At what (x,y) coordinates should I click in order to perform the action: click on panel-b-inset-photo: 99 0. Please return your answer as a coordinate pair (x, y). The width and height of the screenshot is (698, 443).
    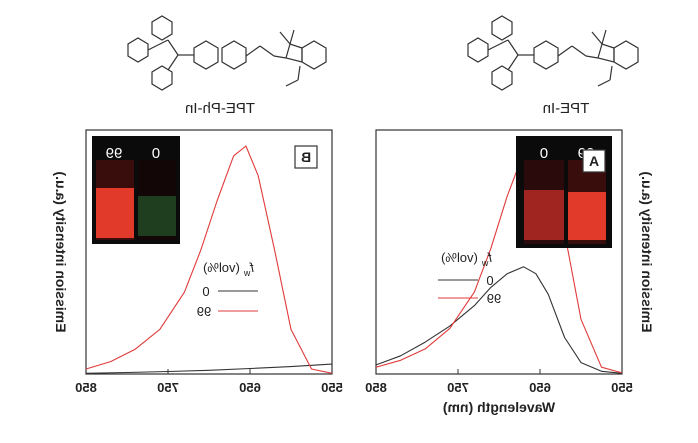
    Looking at the image, I should click on (136, 190).